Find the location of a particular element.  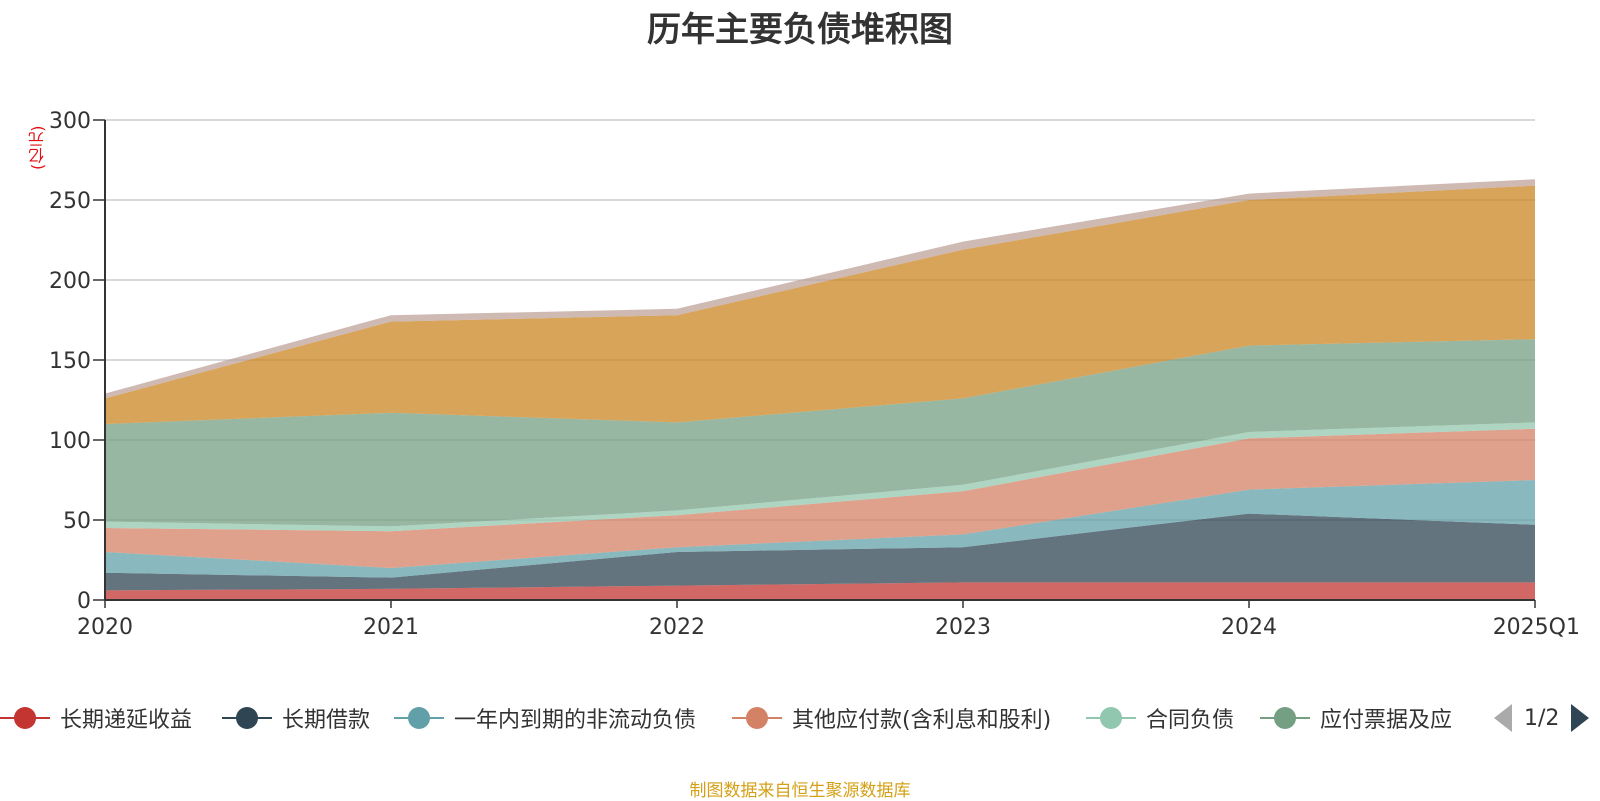

legend-item: 长期递延收益 is located at coordinates (96, 718).